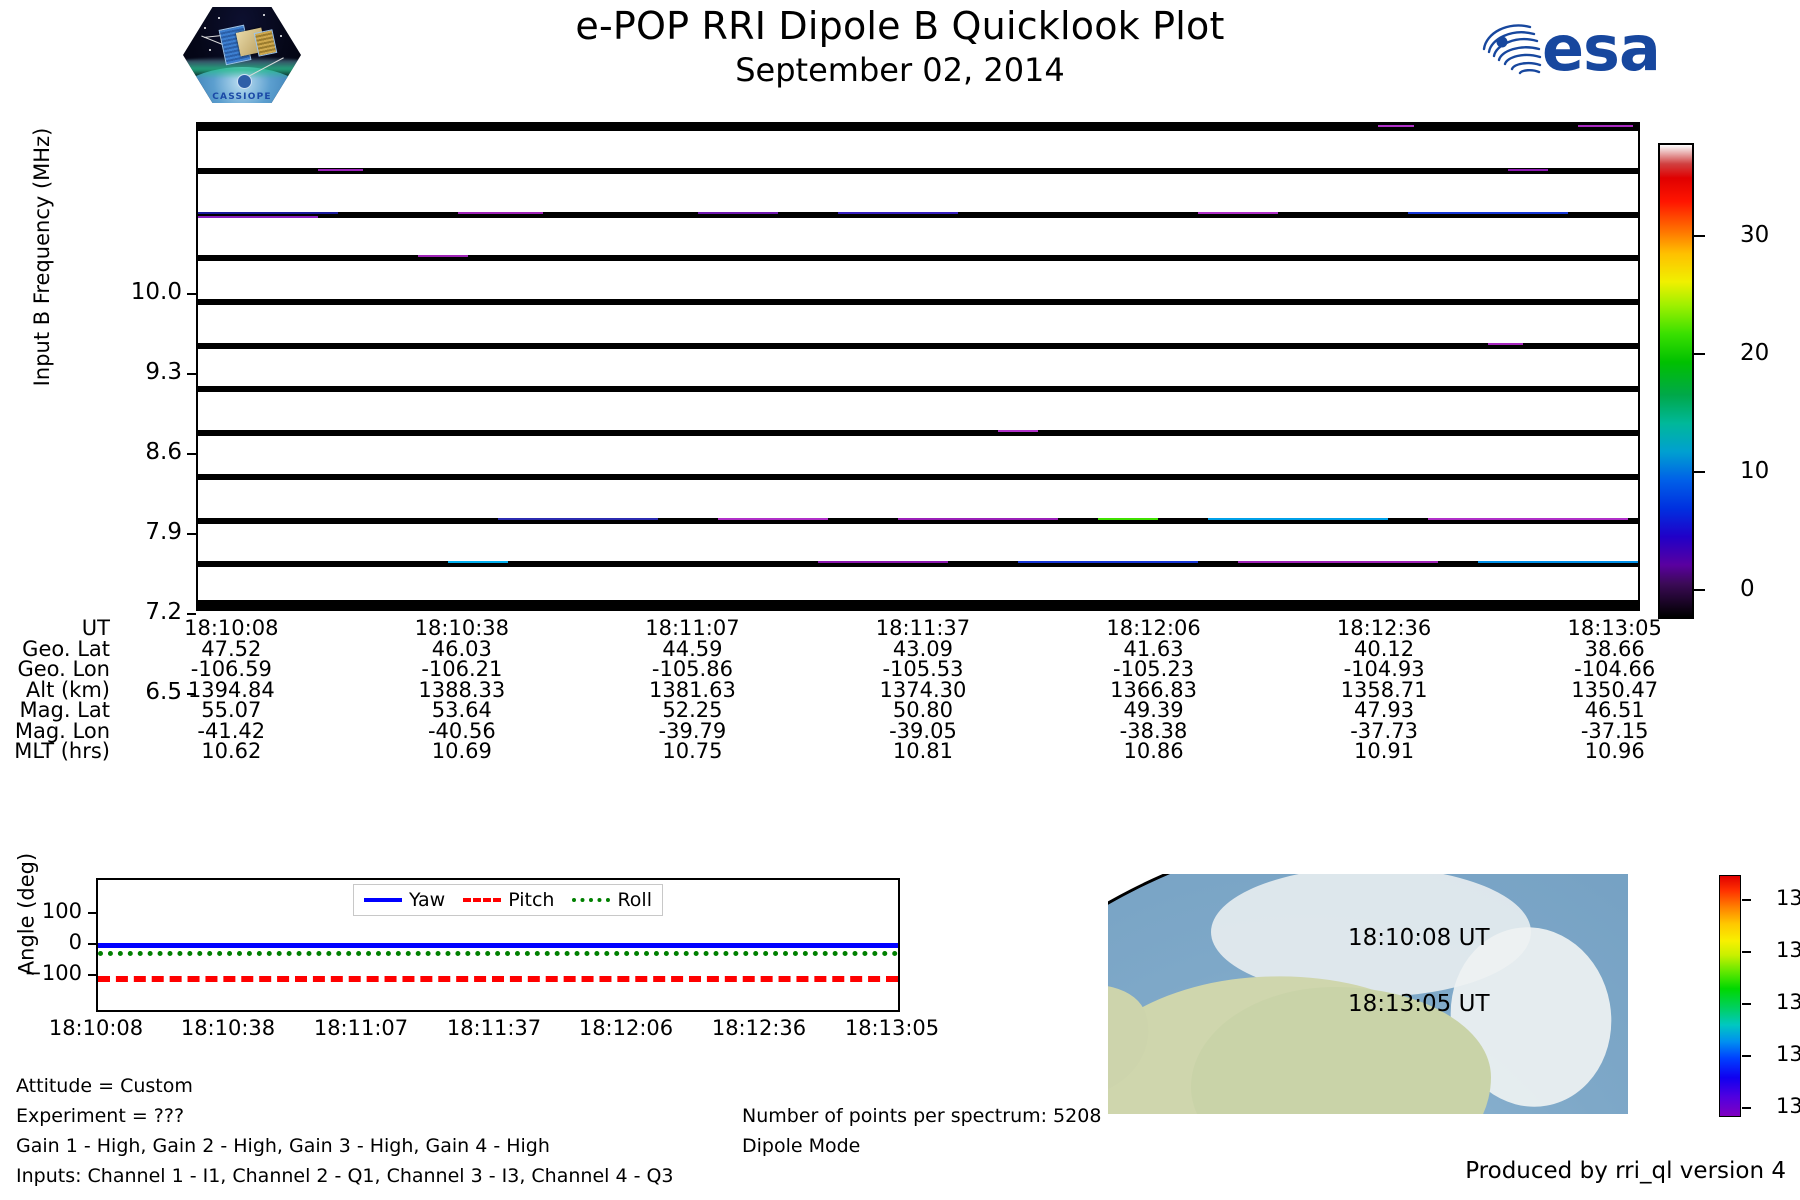  What do you see at coordinates (692, 648) in the screenshot?
I see `cell: 44.59` at bounding box center [692, 648].